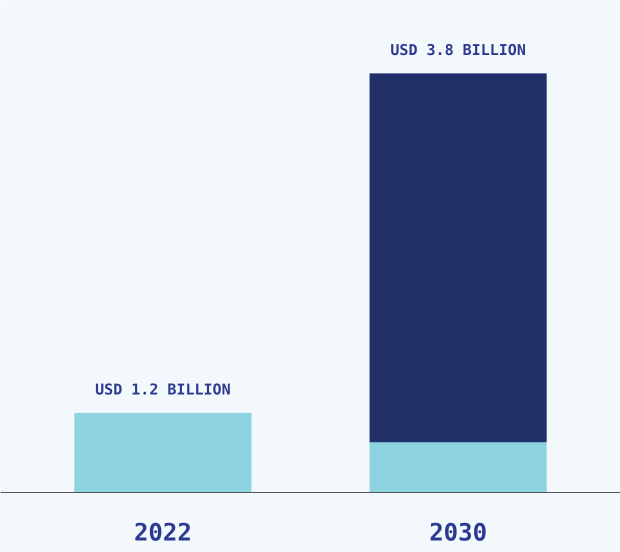 This screenshot has width=620, height=552. I want to click on total-label: USD 1.2 BILLION, so click(163, 389).